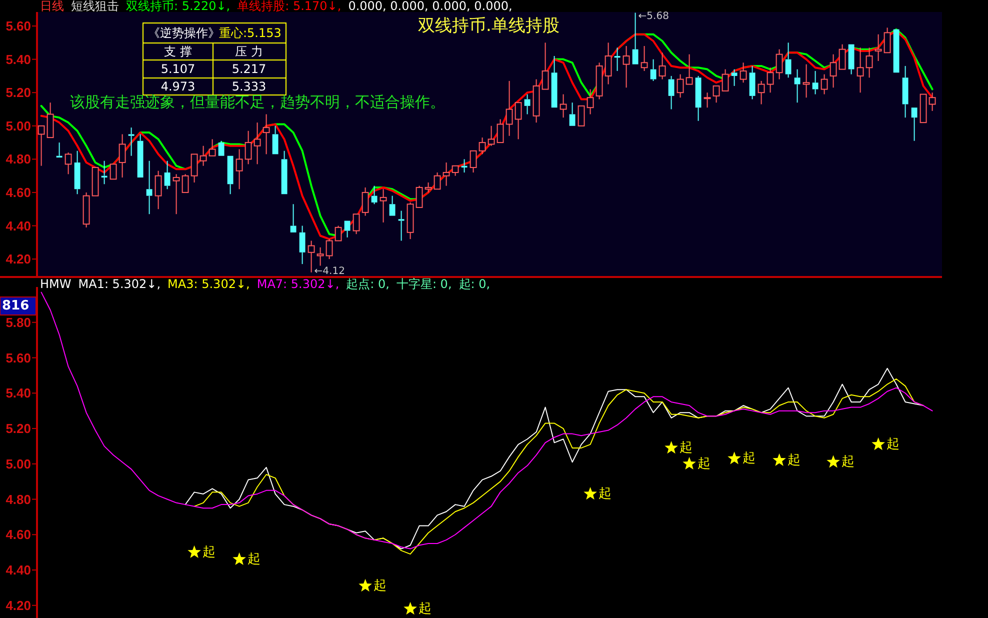 This screenshot has width=988, height=618. Describe the element at coordinates (18, 259) in the screenshot. I see `y-tick-label: 4.20` at that location.